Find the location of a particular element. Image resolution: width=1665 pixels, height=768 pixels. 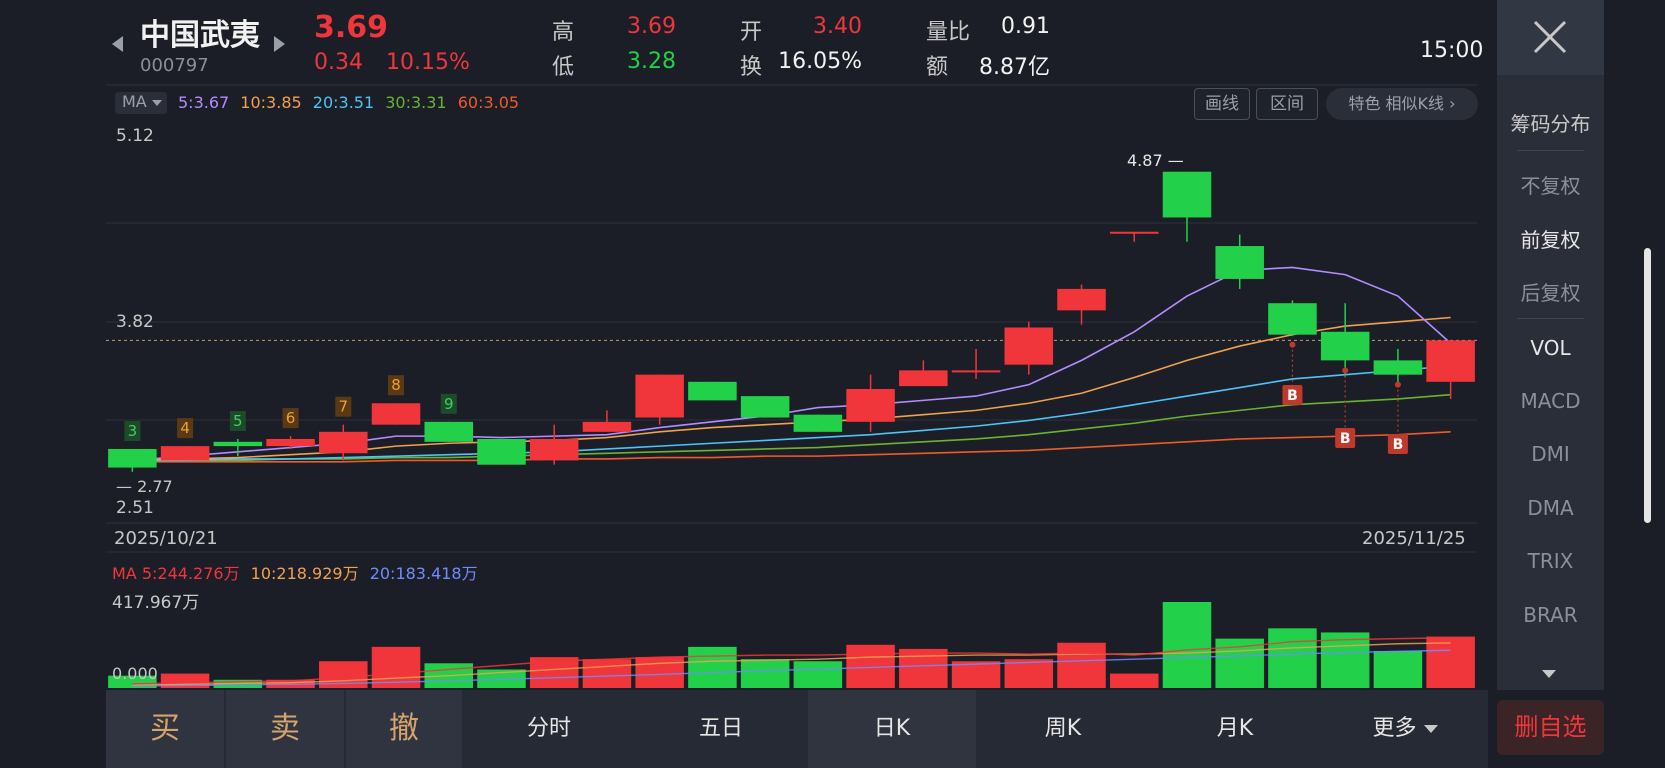

indicator-brar: BRAR is located at coordinates (1550, 615).